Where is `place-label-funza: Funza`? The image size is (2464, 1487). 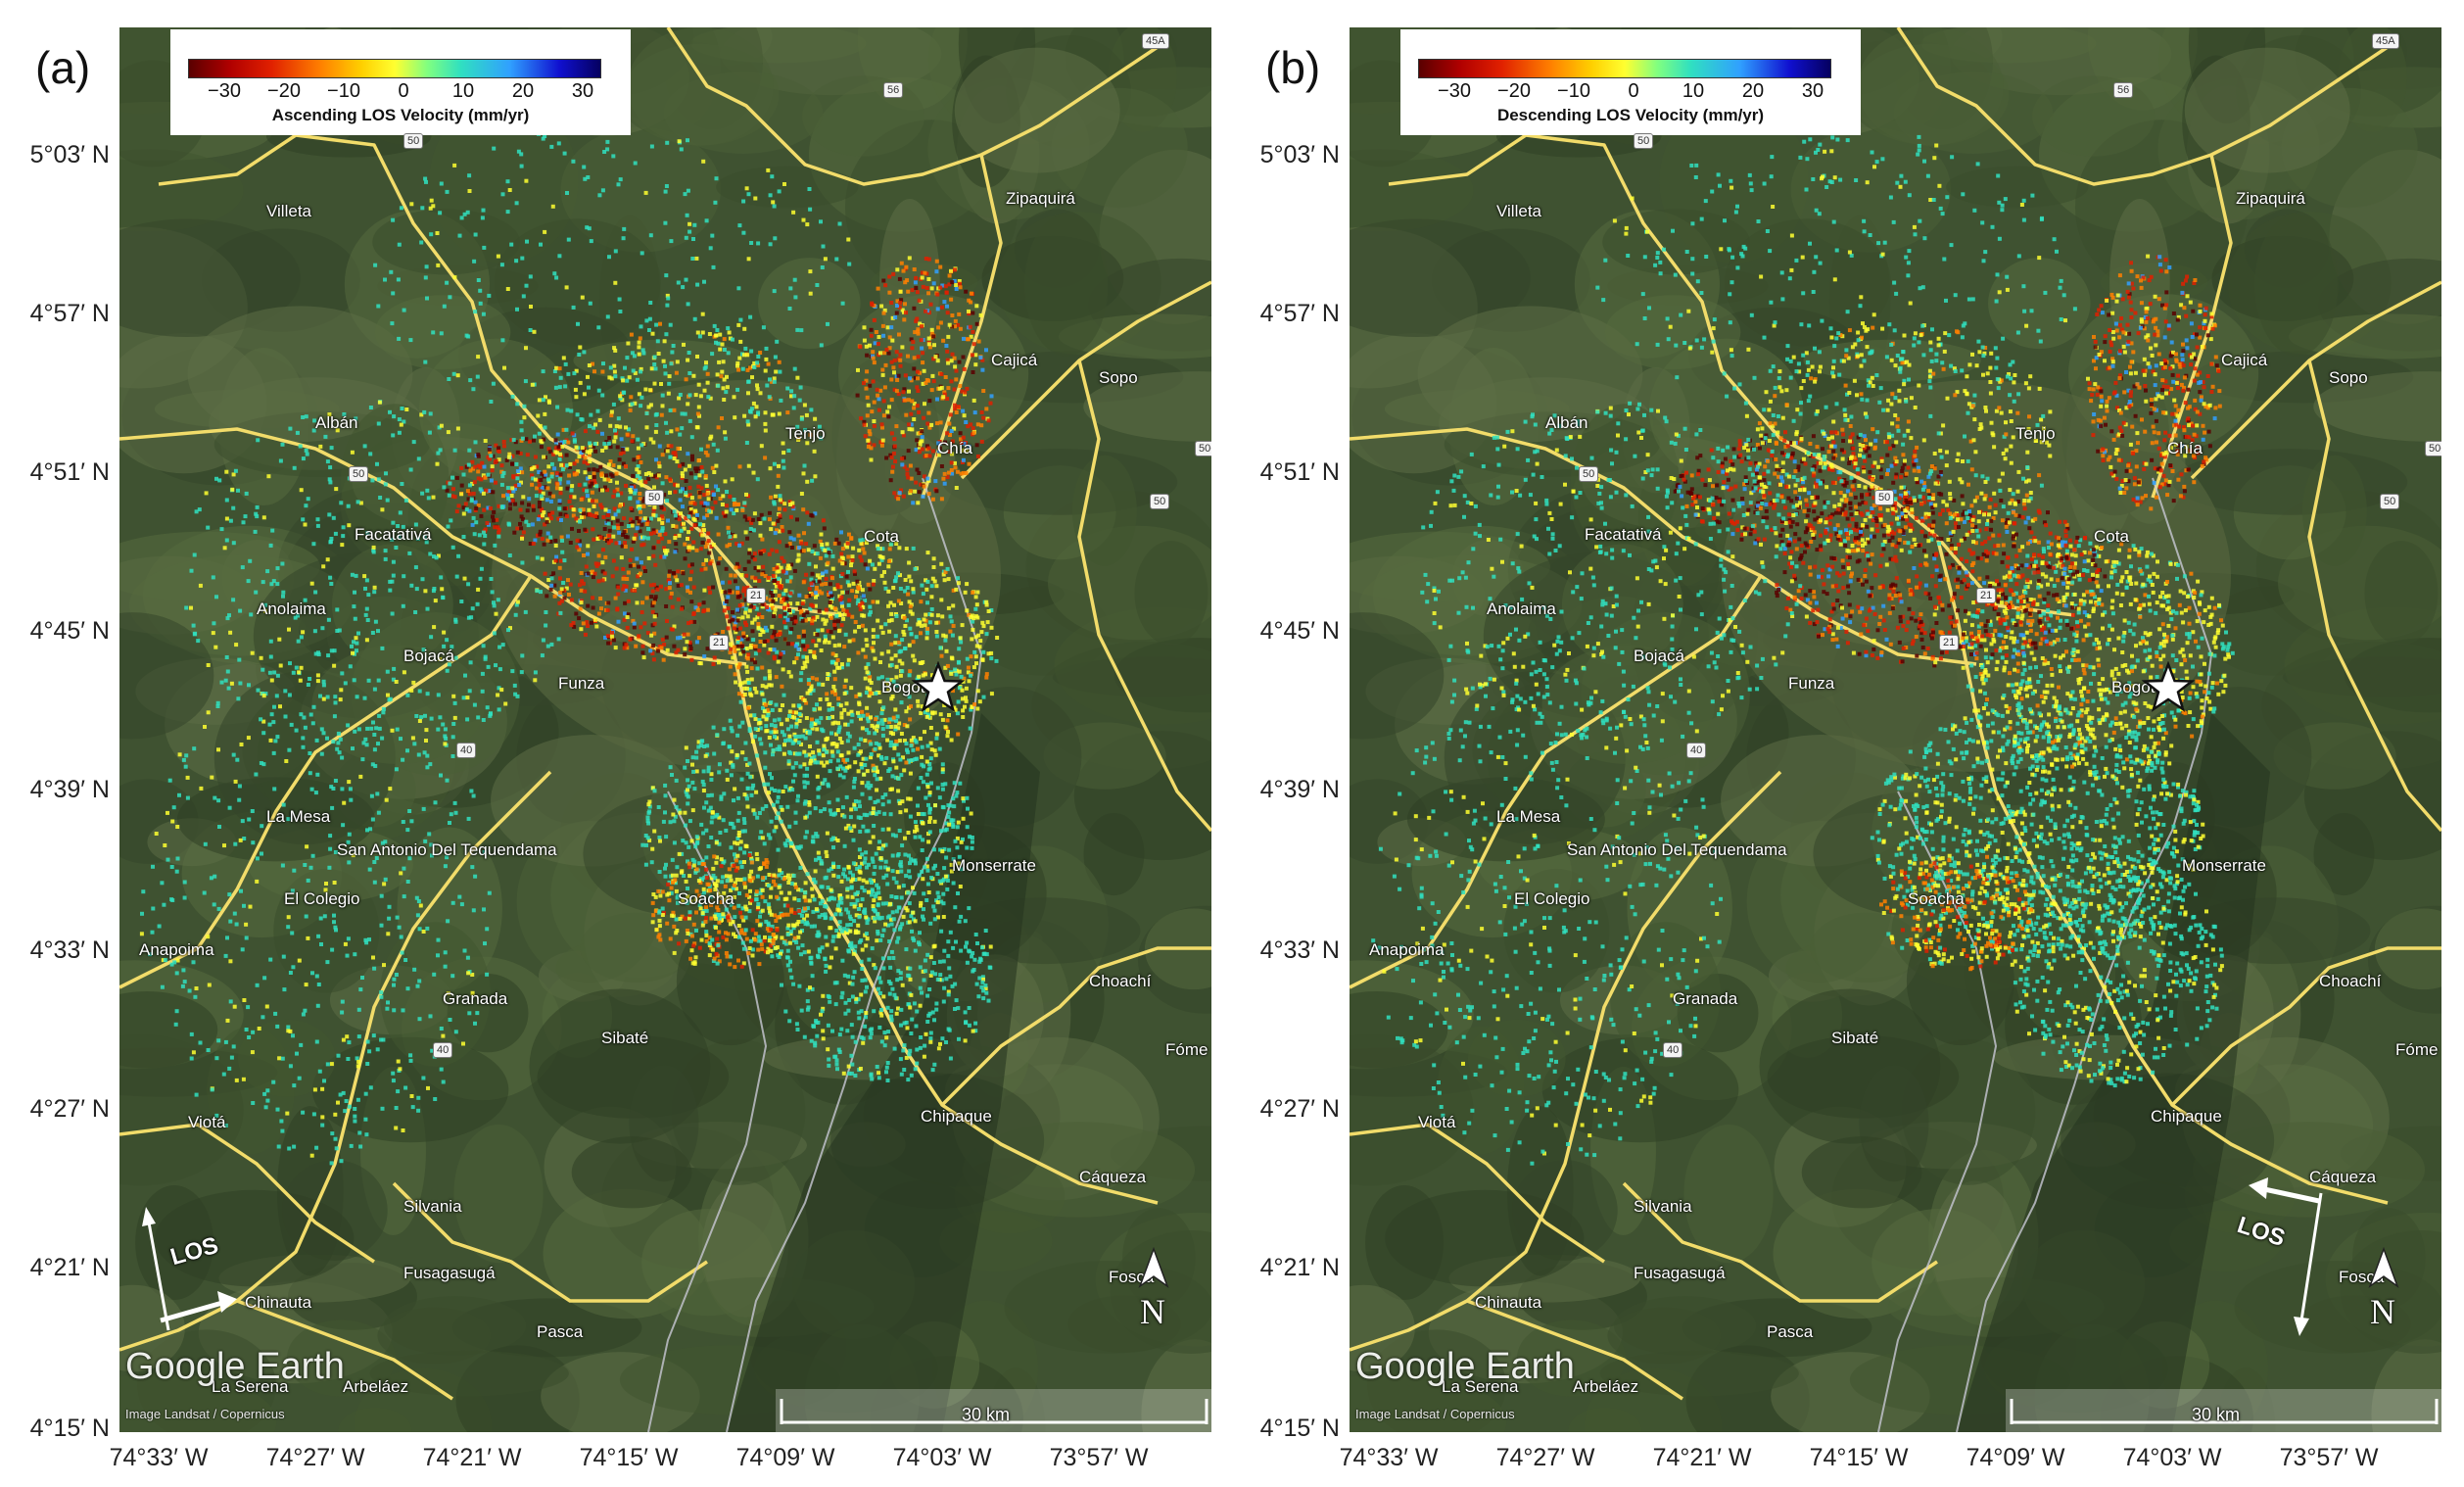
place-label-funza: Funza is located at coordinates (1811, 683).